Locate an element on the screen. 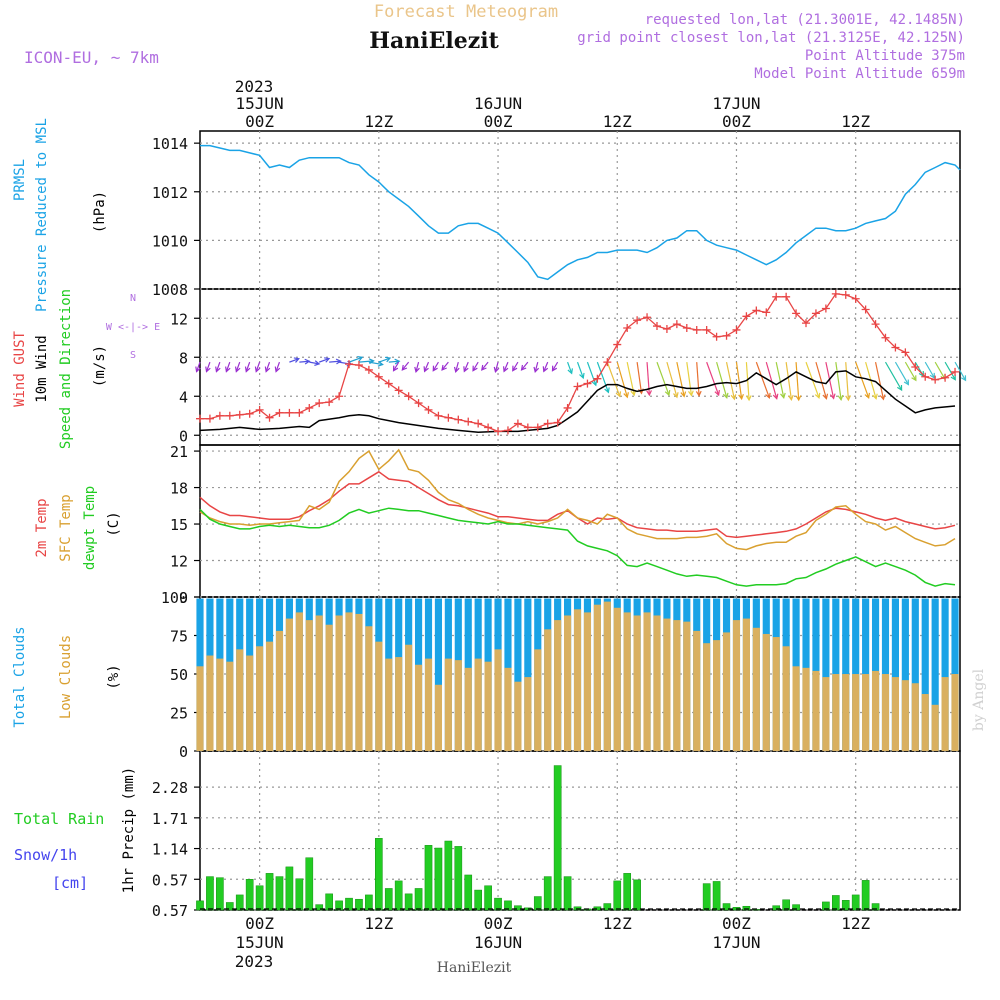 The image size is (1000, 1000). top-hour-label: 12Z is located at coordinates (617, 121).